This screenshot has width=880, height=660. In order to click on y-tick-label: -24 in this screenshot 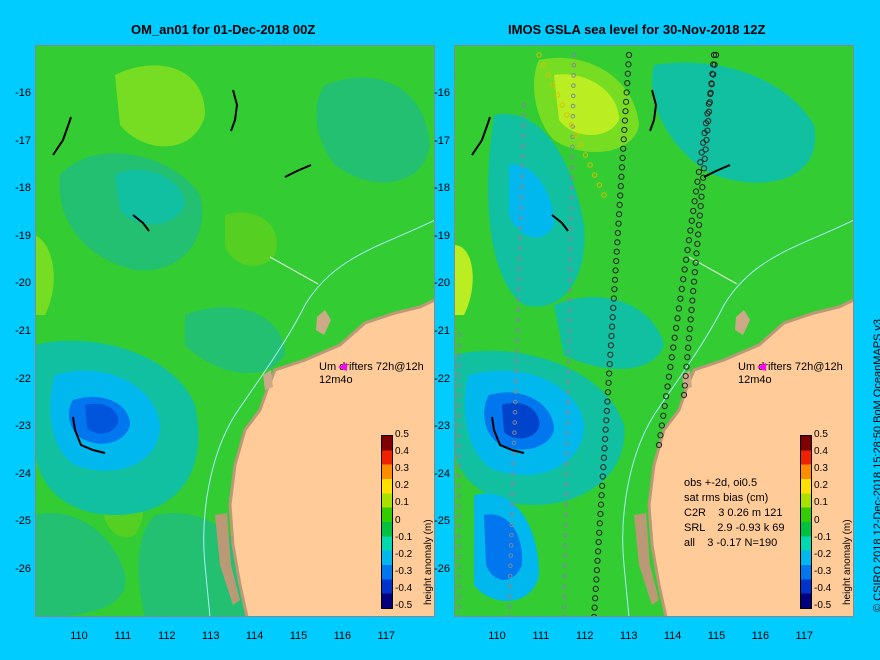, I will do `click(442, 473)`.